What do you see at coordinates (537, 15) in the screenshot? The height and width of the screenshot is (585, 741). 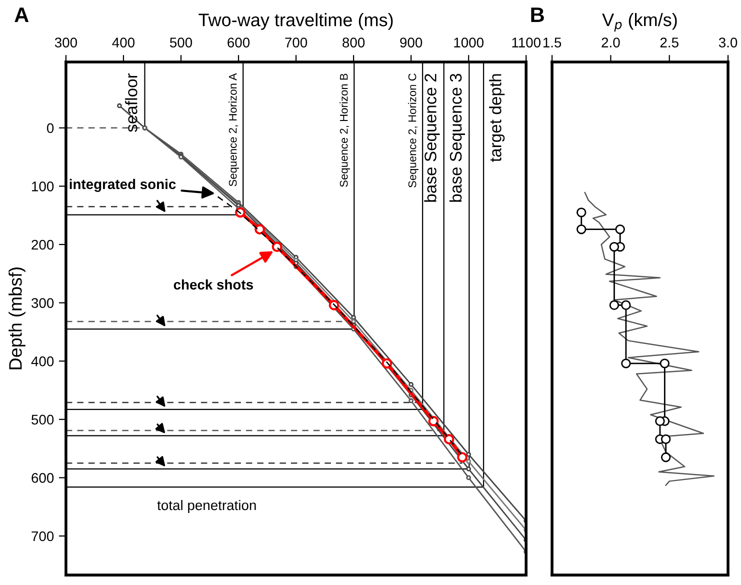 I see `text: B` at bounding box center [537, 15].